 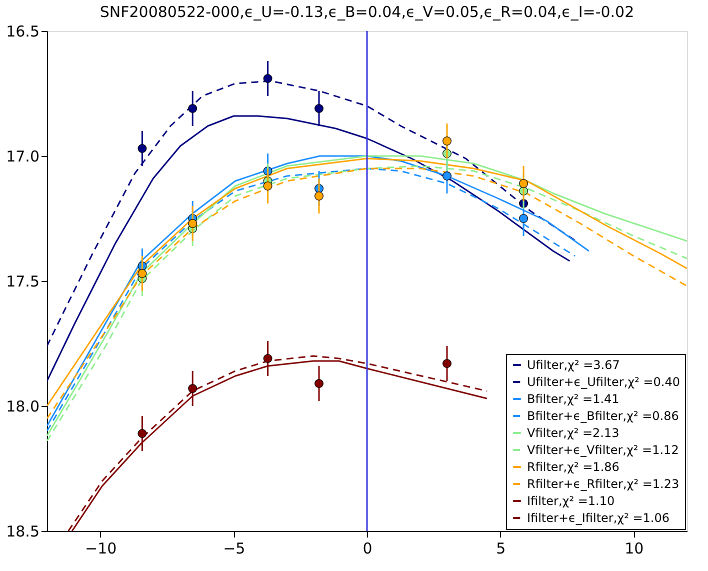 I want to click on y-tick-label: 17.0, so click(x=23, y=157).